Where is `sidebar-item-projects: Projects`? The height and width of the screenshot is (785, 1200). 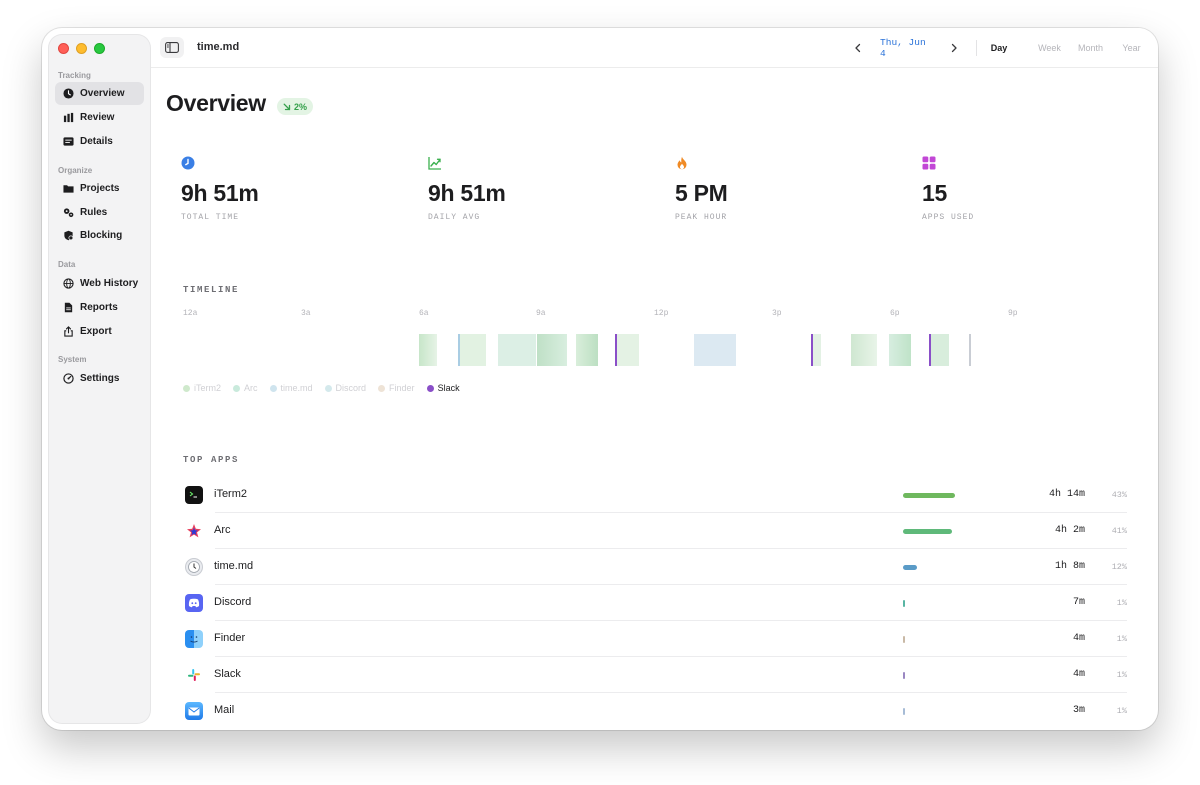
sidebar-item-projects: Projects is located at coordinates (99, 188).